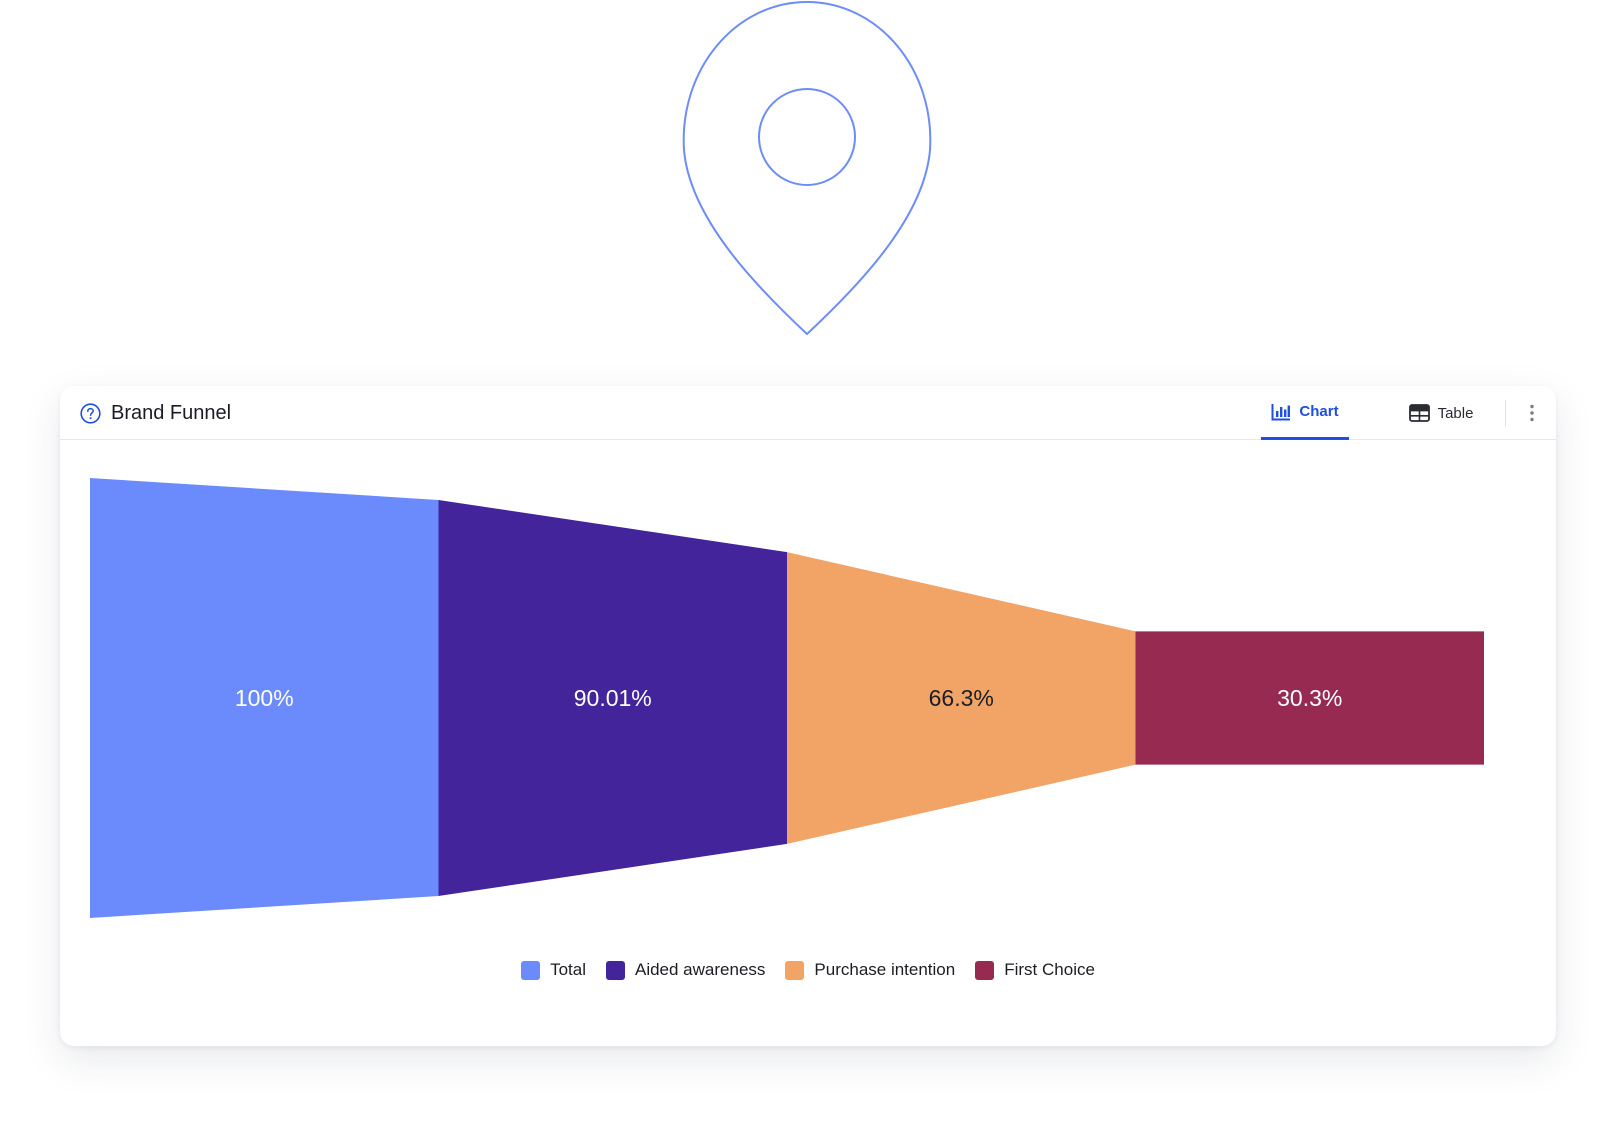 This screenshot has height=1129, width=1606. Describe the element at coordinates (1419, 413) in the screenshot. I see `table-icon` at that location.